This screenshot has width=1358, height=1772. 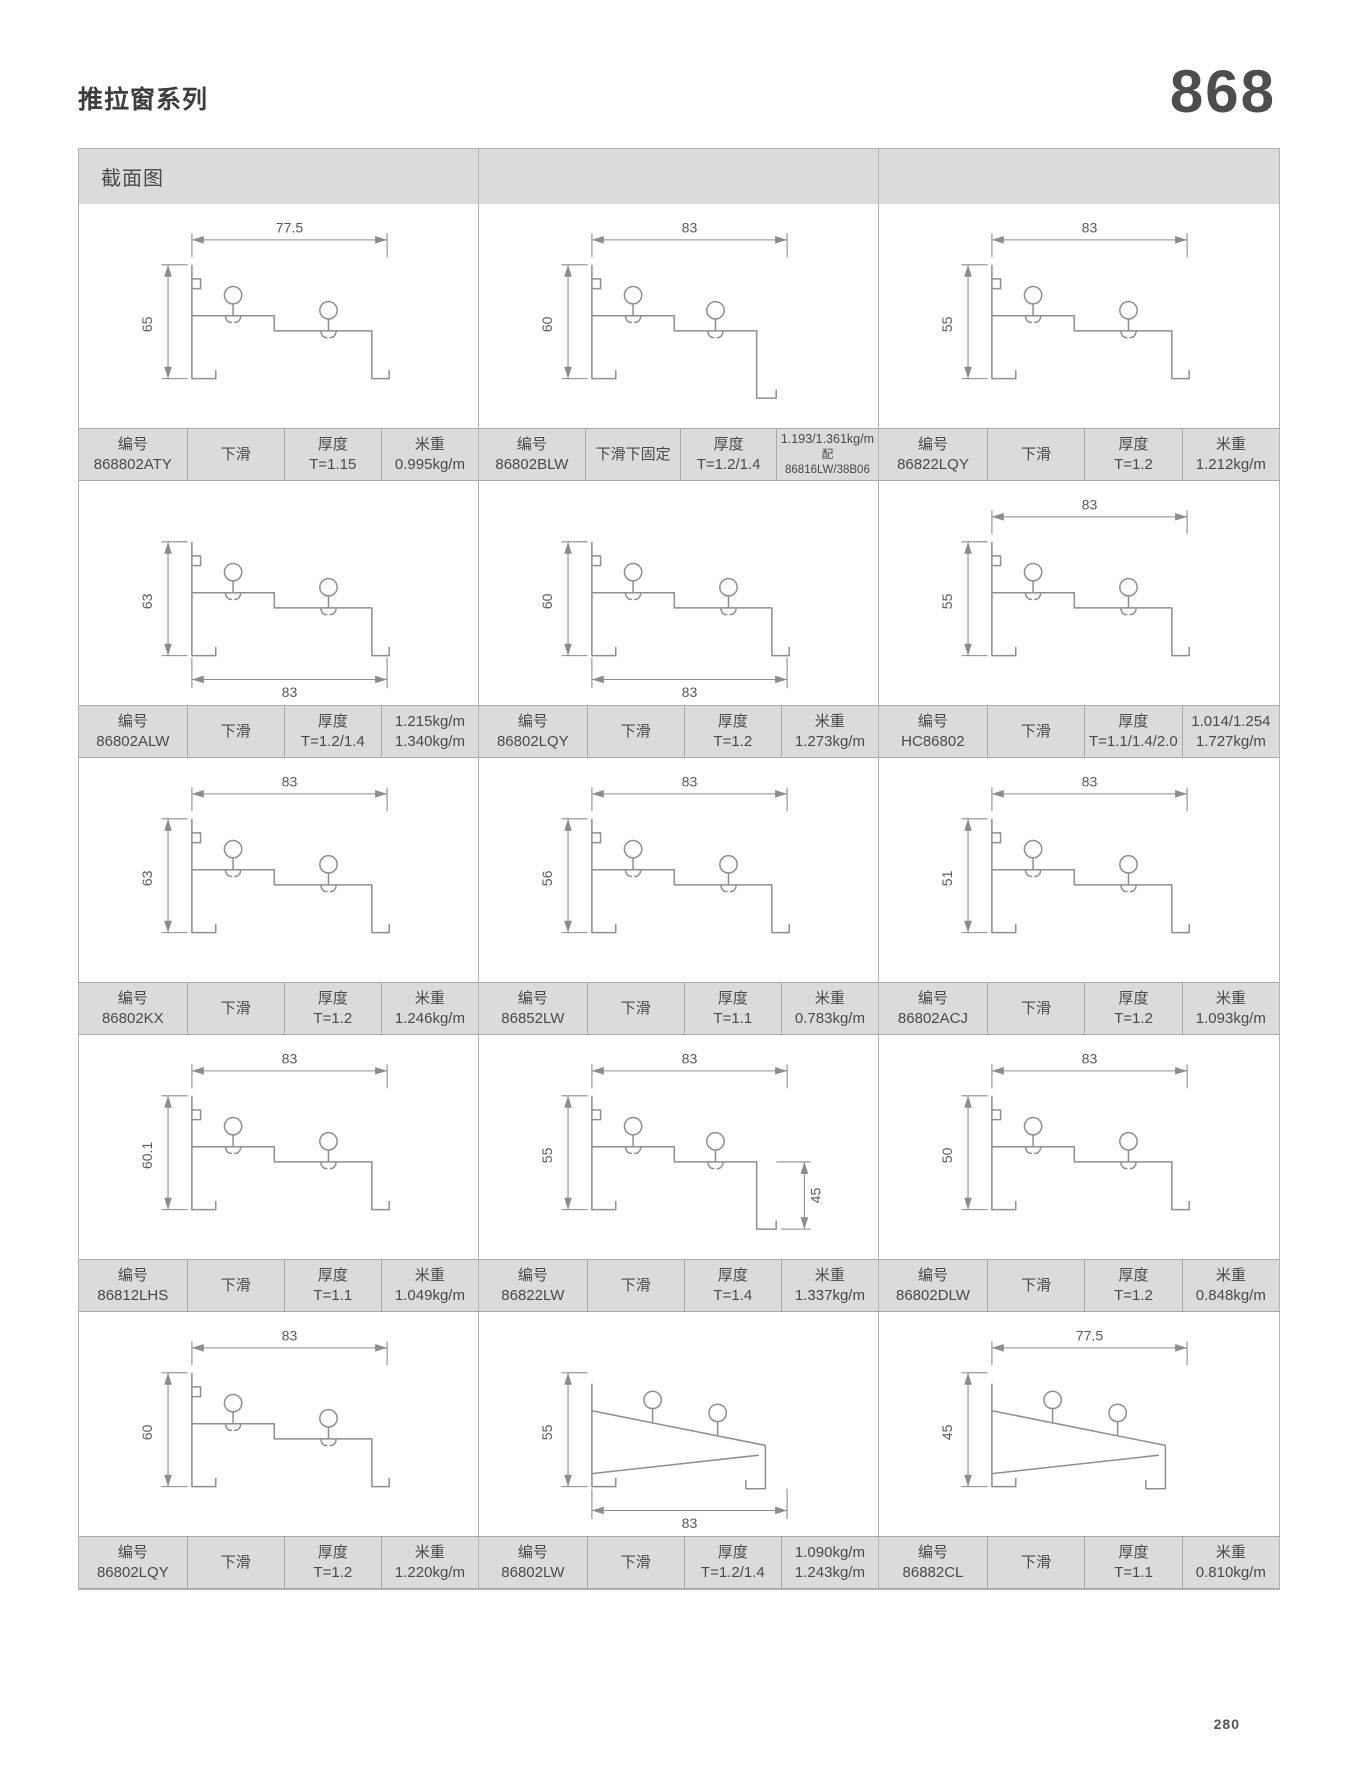 What do you see at coordinates (1133, 731) in the screenshot?
I see `spec-thickness: 厚度 T=1.1/1.4/2.0` at bounding box center [1133, 731].